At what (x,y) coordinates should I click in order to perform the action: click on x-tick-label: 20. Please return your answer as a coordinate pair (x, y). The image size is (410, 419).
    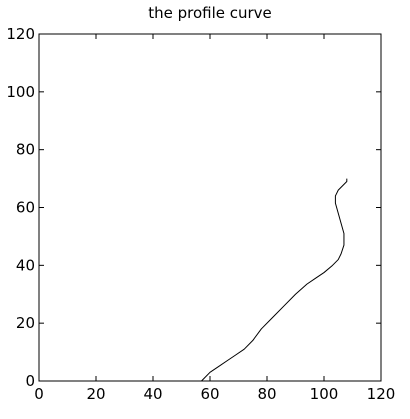
    Looking at the image, I should click on (95, 394).